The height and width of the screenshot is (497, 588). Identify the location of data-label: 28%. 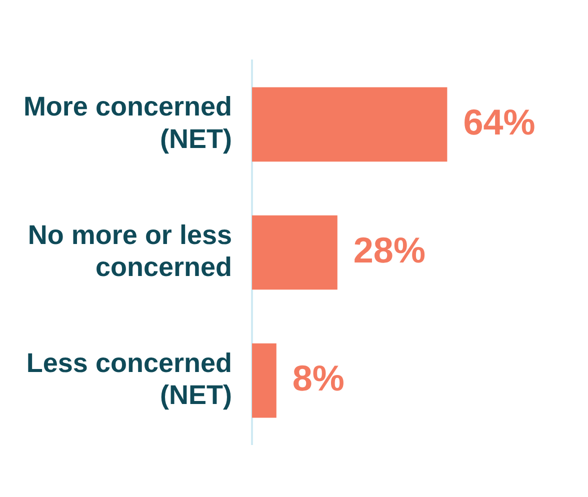
(389, 249).